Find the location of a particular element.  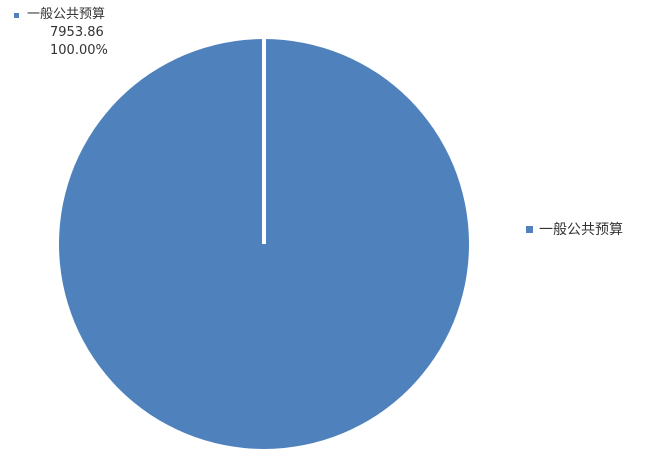

data-label: 一般公共预算 7953.86 100.00% is located at coordinates (61, 33).